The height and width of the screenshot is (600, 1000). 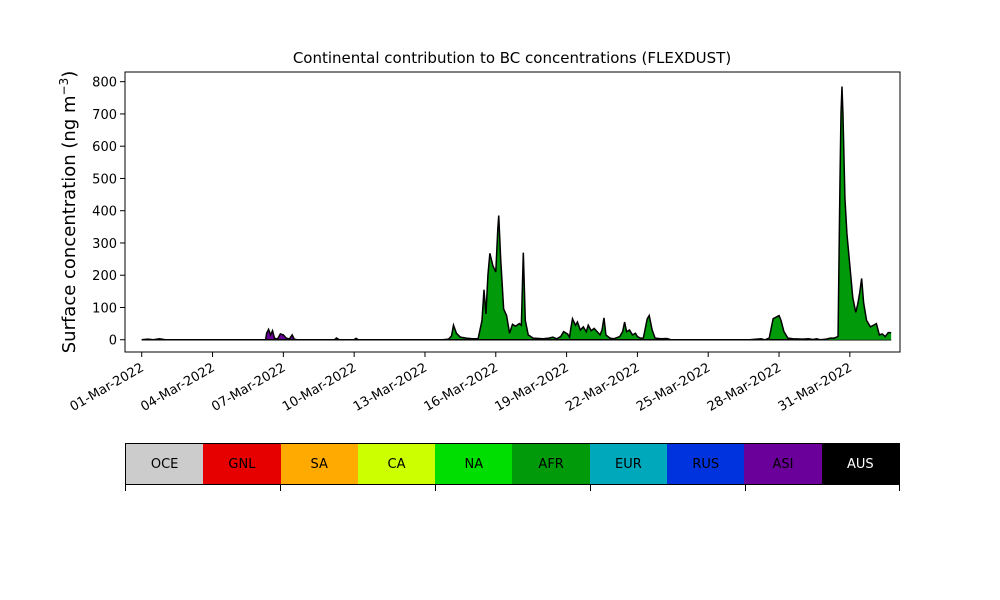 What do you see at coordinates (319, 387) in the screenshot?
I see `x-tick-label: 10-Mar-2022` at bounding box center [319, 387].